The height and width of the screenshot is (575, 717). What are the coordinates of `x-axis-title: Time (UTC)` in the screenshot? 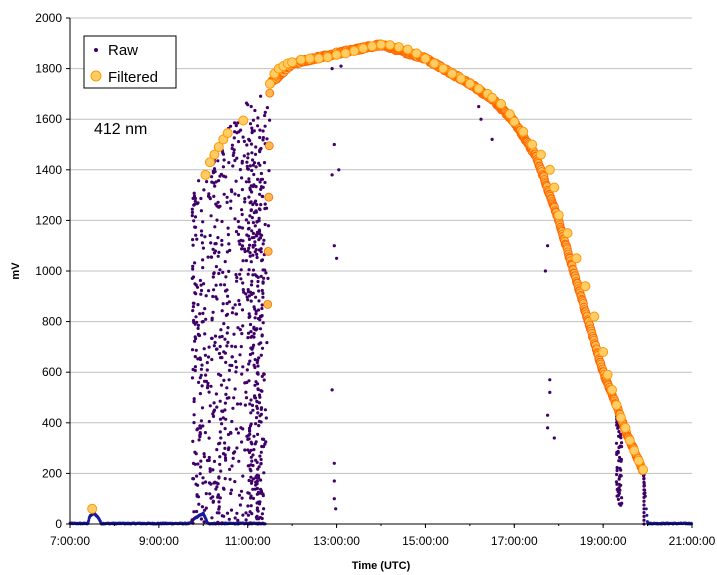 It's located at (381, 566).